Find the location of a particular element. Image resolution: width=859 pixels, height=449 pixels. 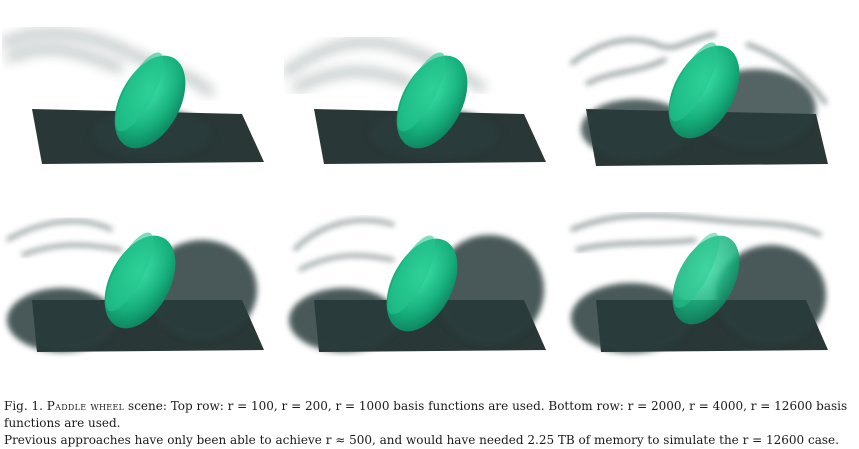

figure-label: Fig. 1. is located at coordinates (23, 406).